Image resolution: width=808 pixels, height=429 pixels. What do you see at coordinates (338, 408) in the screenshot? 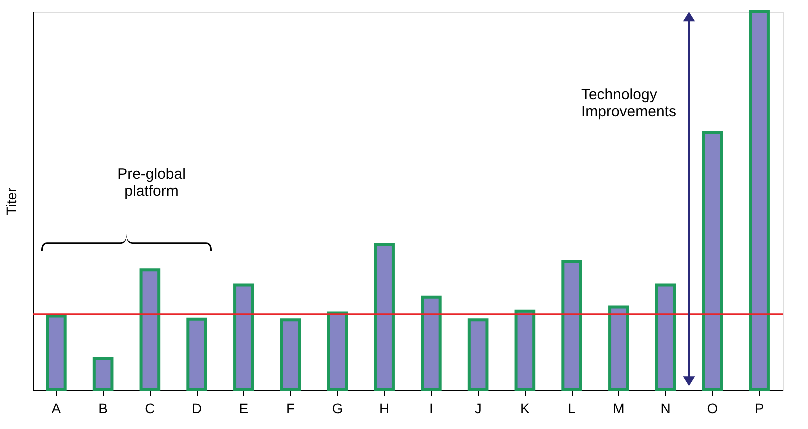
I see `x-tick-label: G` at bounding box center [338, 408].